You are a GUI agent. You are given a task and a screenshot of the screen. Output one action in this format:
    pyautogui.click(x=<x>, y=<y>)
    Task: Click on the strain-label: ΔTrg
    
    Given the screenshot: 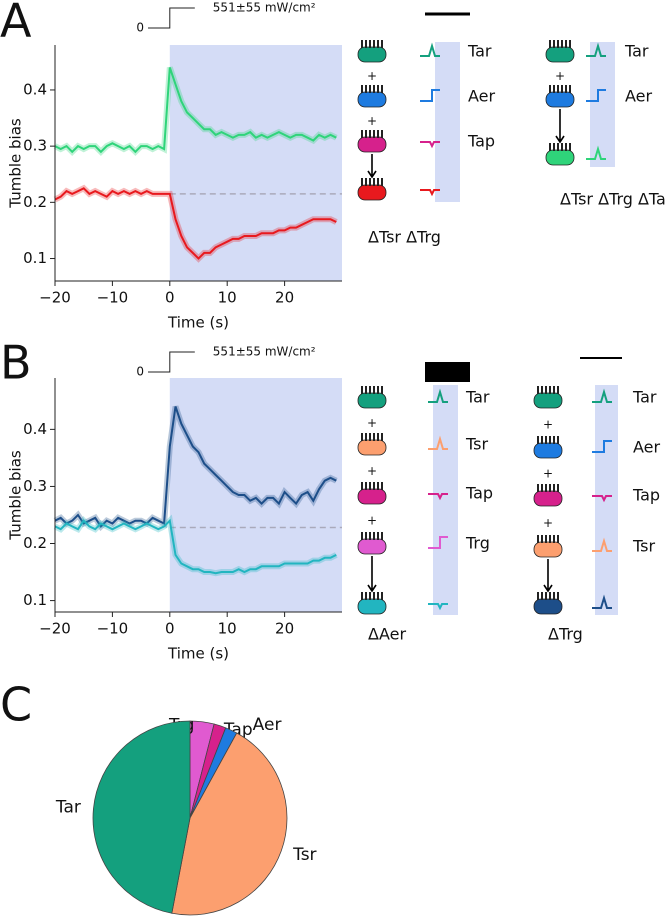 What is the action you would take?
    pyautogui.click(x=565, y=634)
    